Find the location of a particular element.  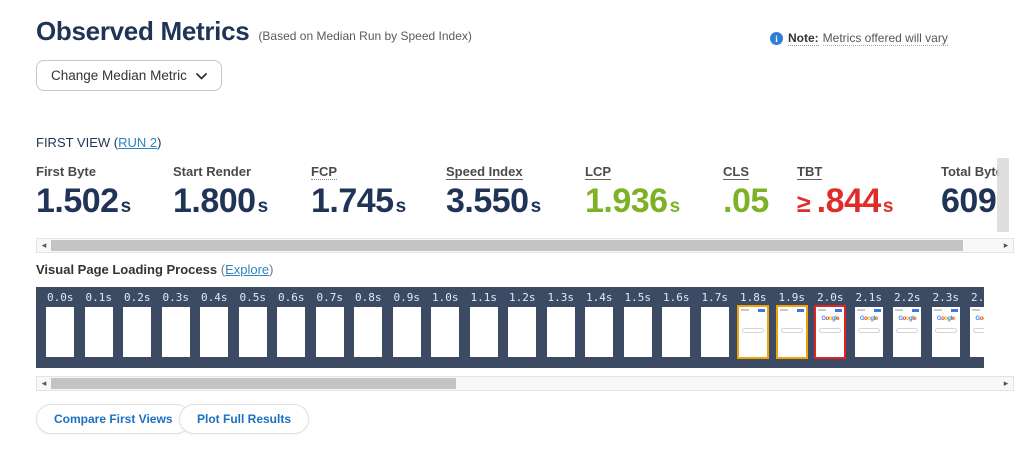

filmstrip-frame: 1.8s Google is located at coordinates (753, 327).